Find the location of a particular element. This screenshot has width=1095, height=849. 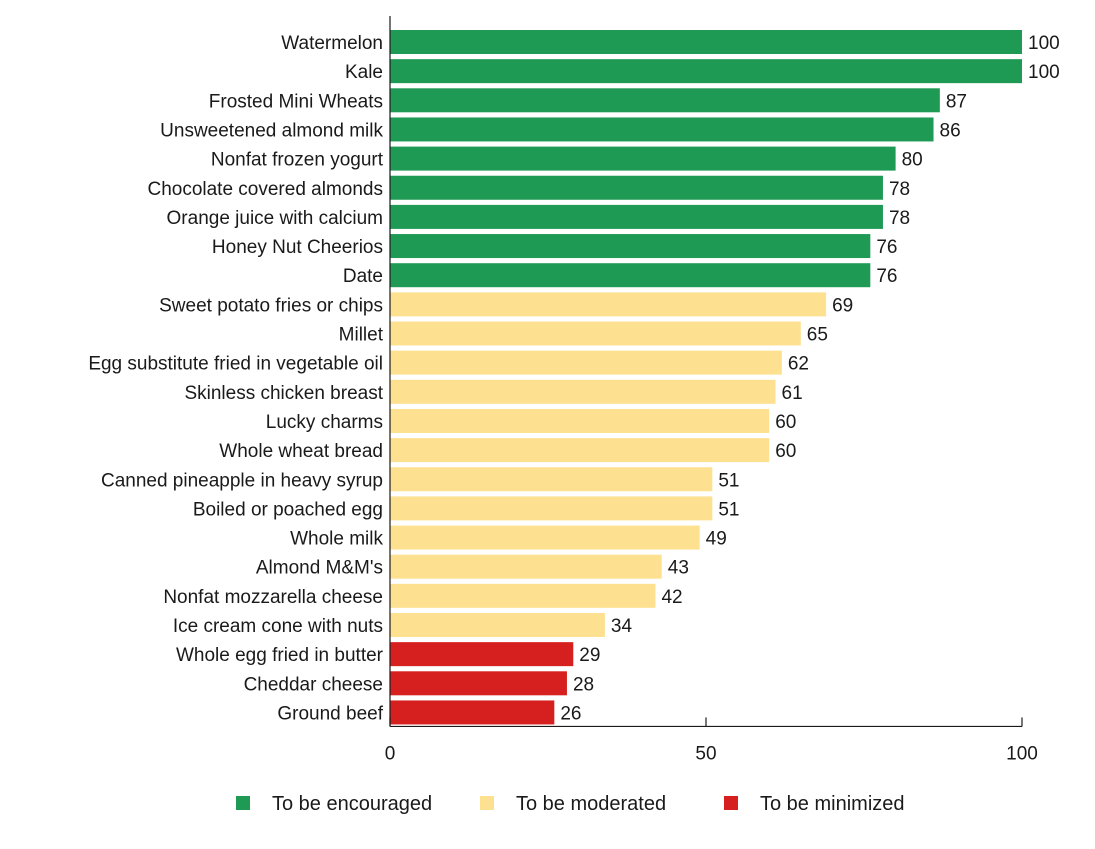

category-label: Cheddar cheese is located at coordinates (313, 684).